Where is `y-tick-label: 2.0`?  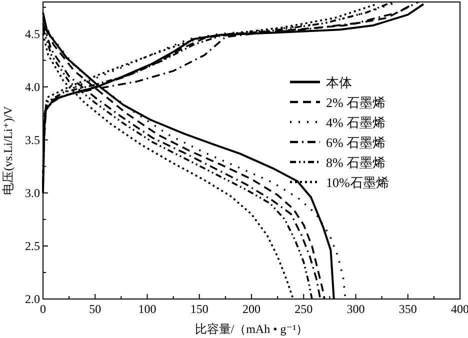
y-tick-label: 2.0 is located at coordinates (32, 299).